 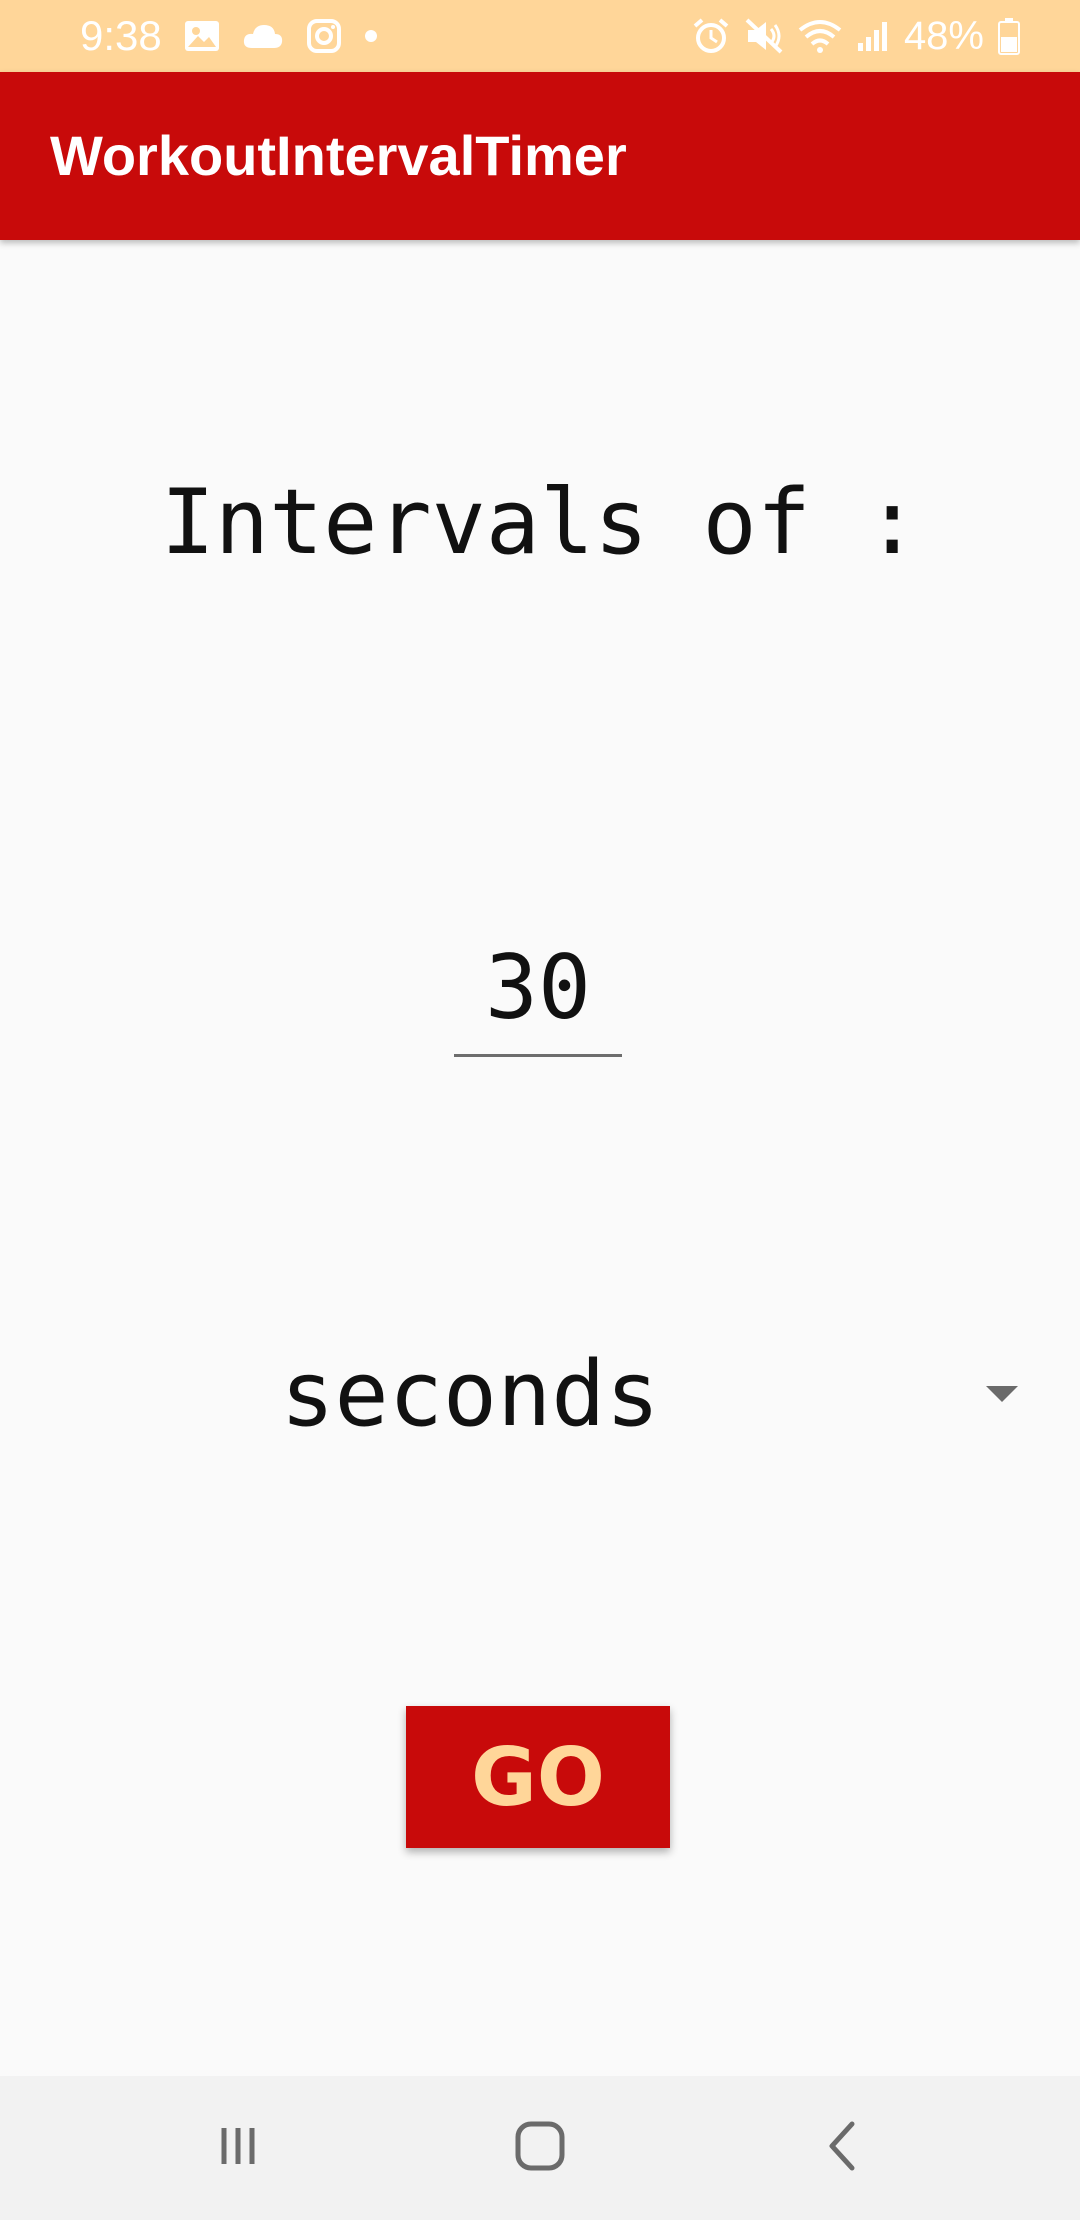 I want to click on wifi-icon, so click(x=820, y=36).